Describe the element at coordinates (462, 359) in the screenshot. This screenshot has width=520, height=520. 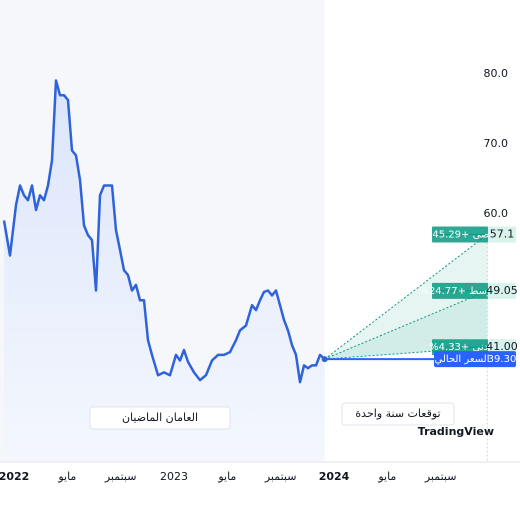
I see `current-name: السعر الحالي` at that location.